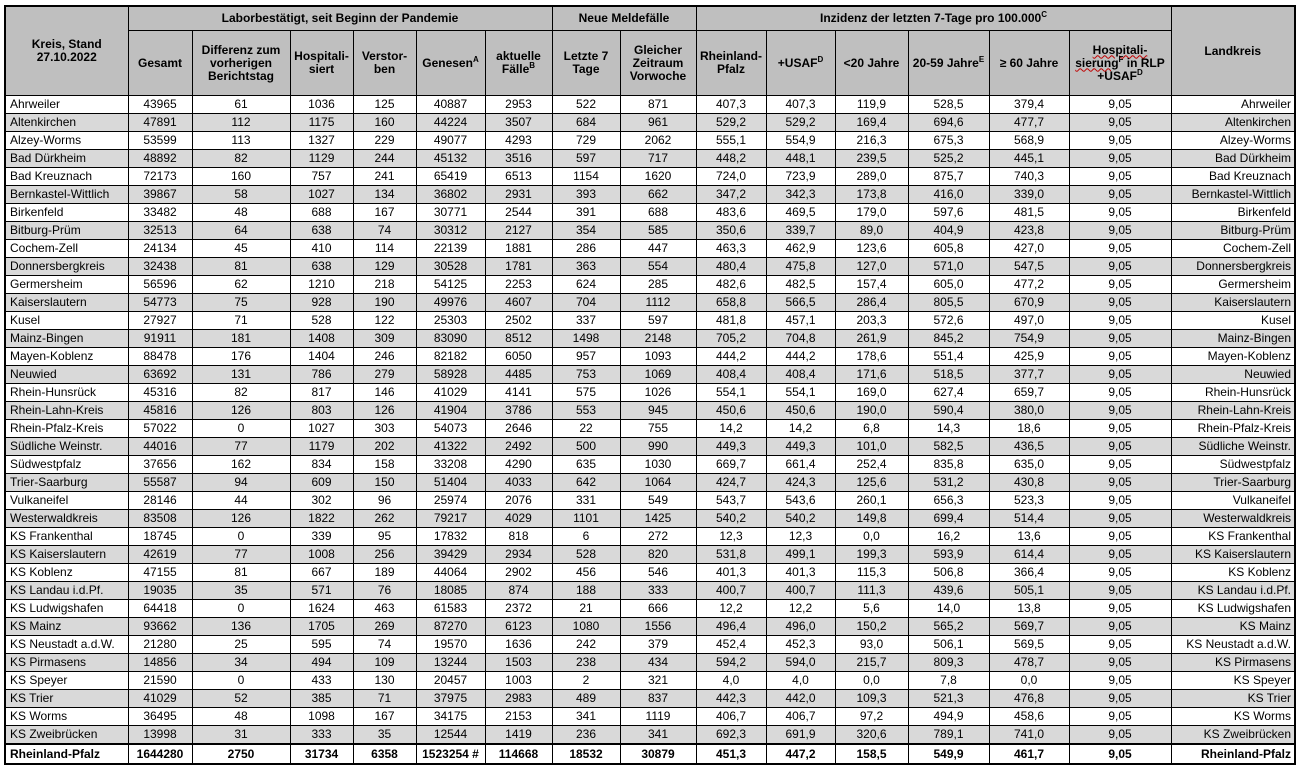  What do you see at coordinates (160, 104) in the screenshot?
I see `cell-gesamt: 43965` at bounding box center [160, 104].